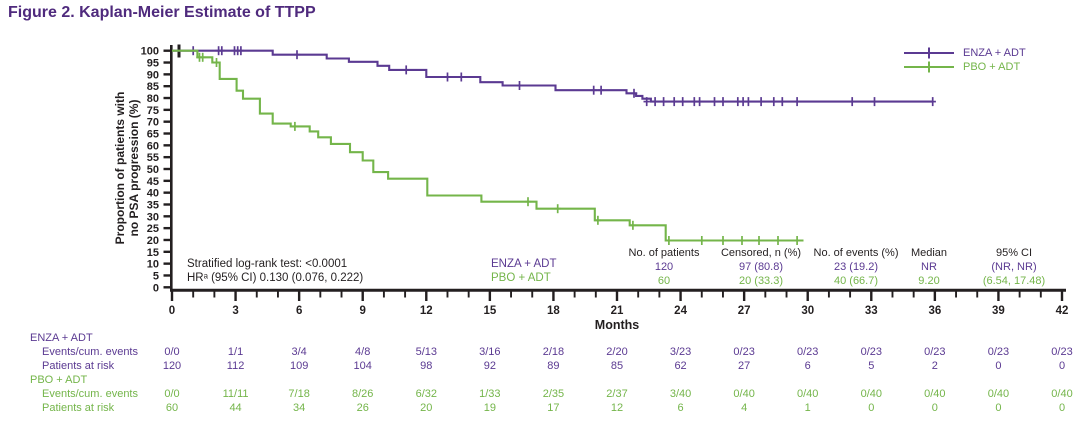 The height and width of the screenshot is (424, 1080). What do you see at coordinates (856, 253) in the screenshot?
I see `stats-header: No. of events (%)` at bounding box center [856, 253].